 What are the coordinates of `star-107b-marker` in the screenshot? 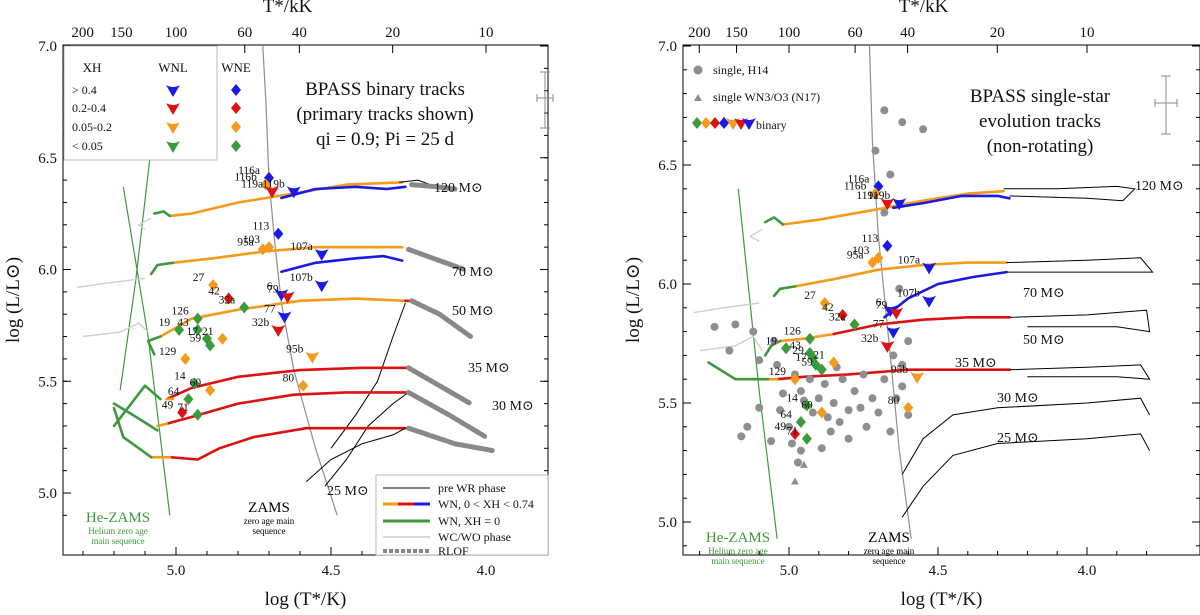 It's located at (929, 301).